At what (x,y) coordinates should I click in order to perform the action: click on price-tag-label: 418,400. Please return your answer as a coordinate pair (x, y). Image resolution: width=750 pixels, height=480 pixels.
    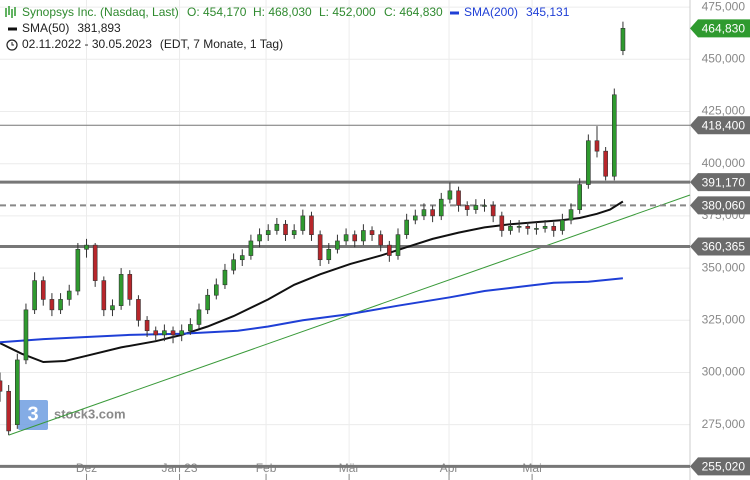
    Looking at the image, I should click on (724, 125).